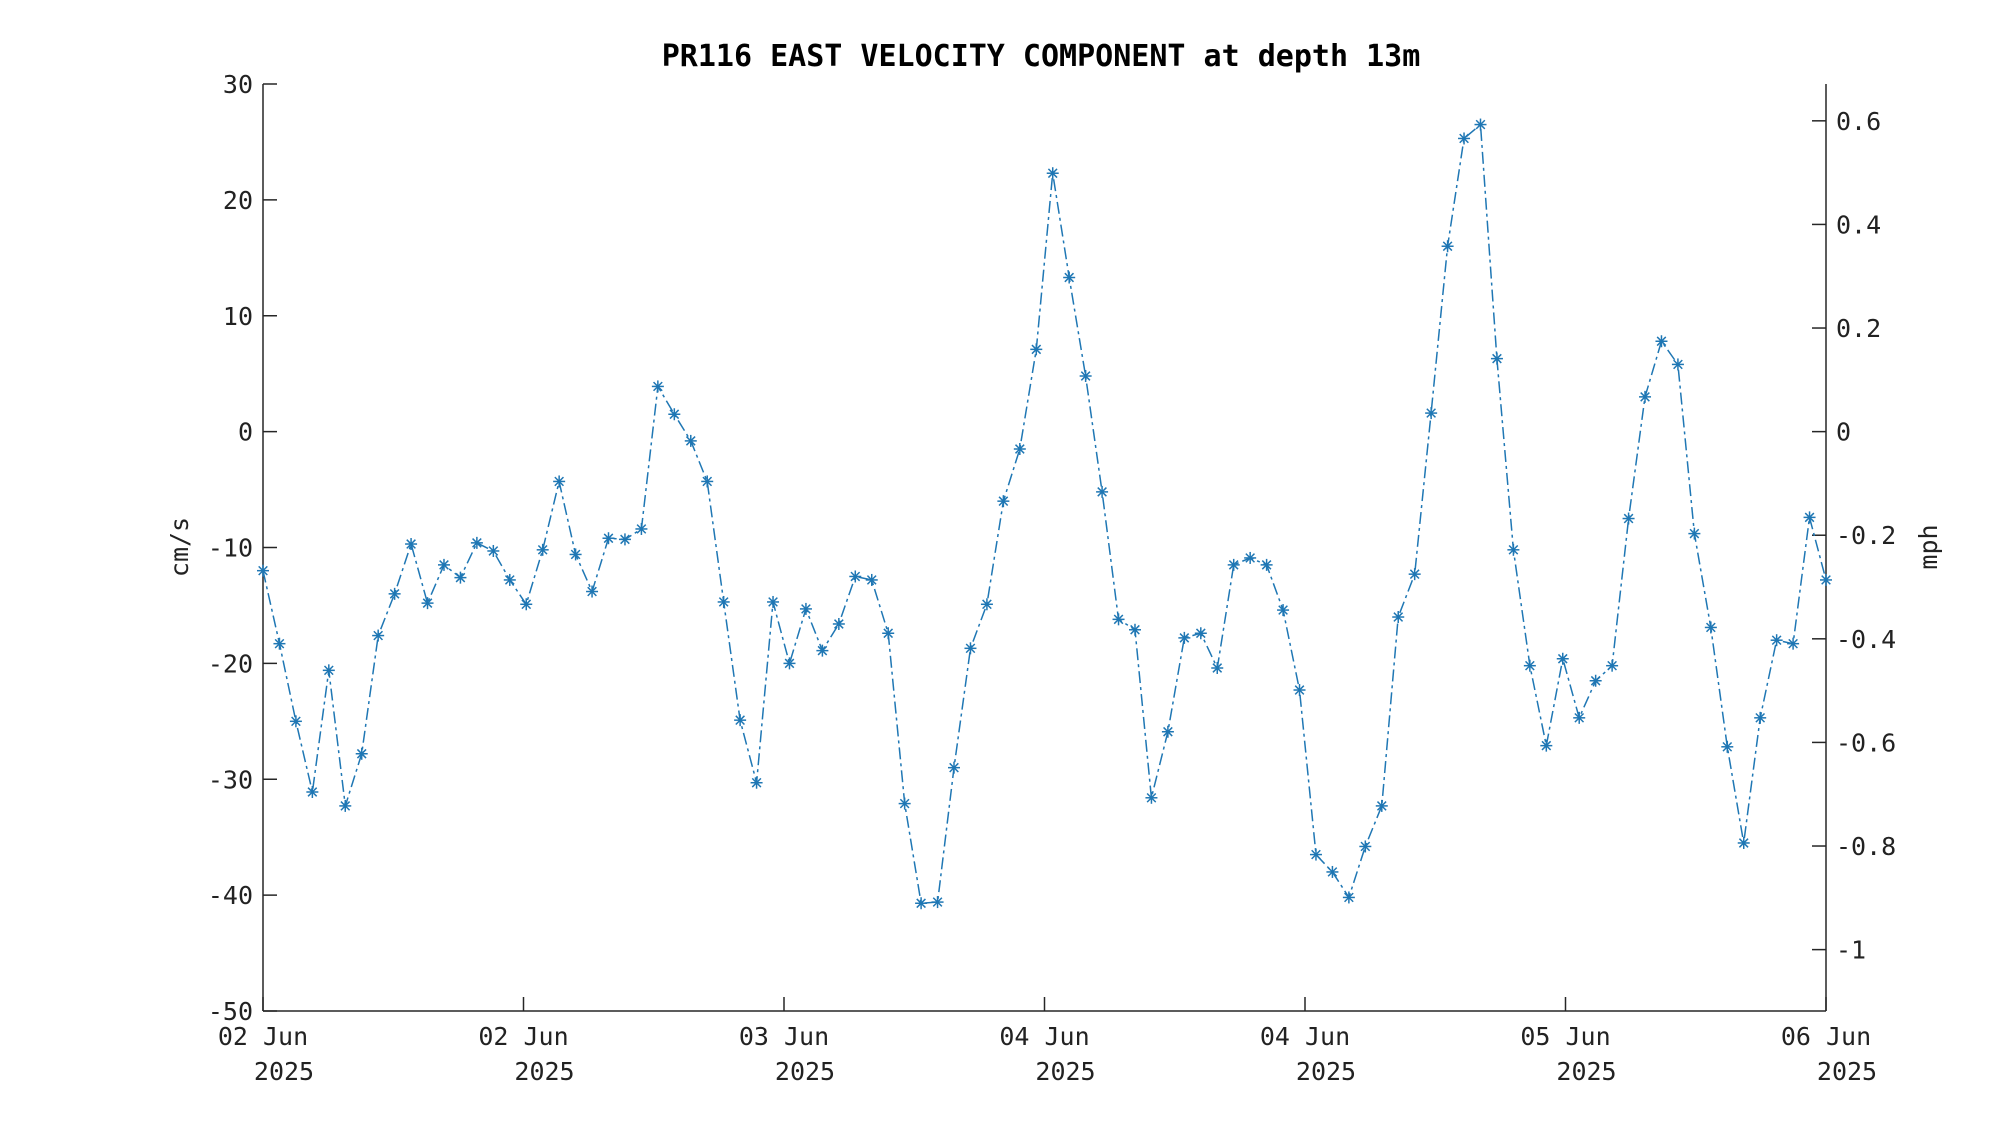 Image resolution: width=2000 pixels, height=1125 pixels. I want to click on y-tick-label: -50, so click(230, 1011).